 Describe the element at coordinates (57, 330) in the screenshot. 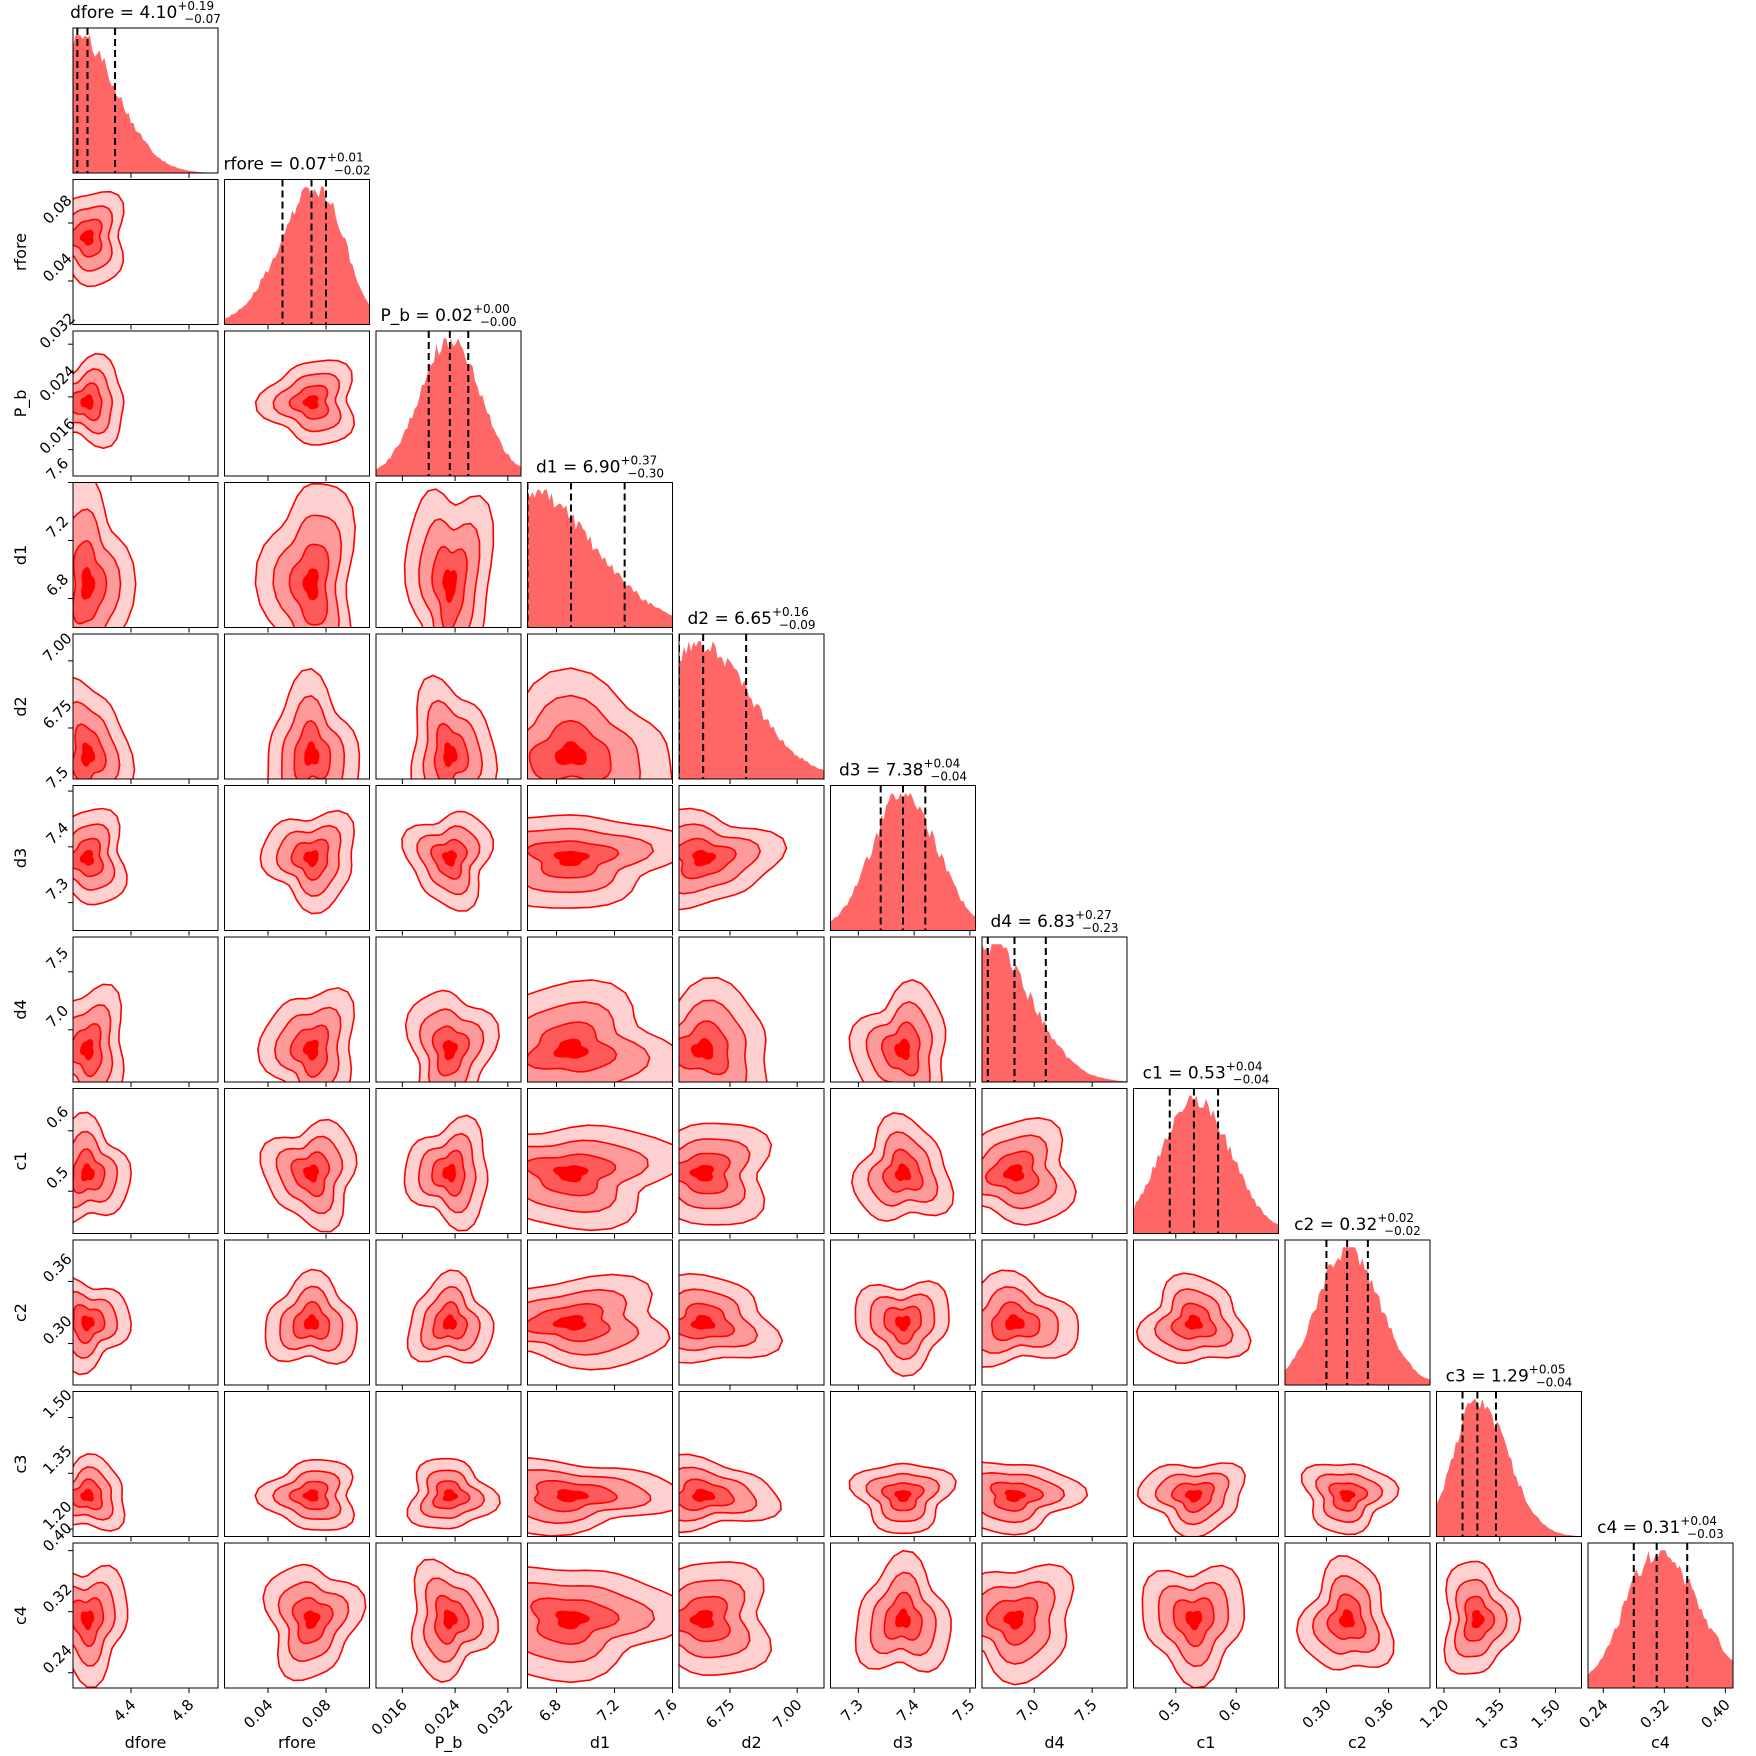

I see `y-tick-label-P_b: 0.032` at that location.